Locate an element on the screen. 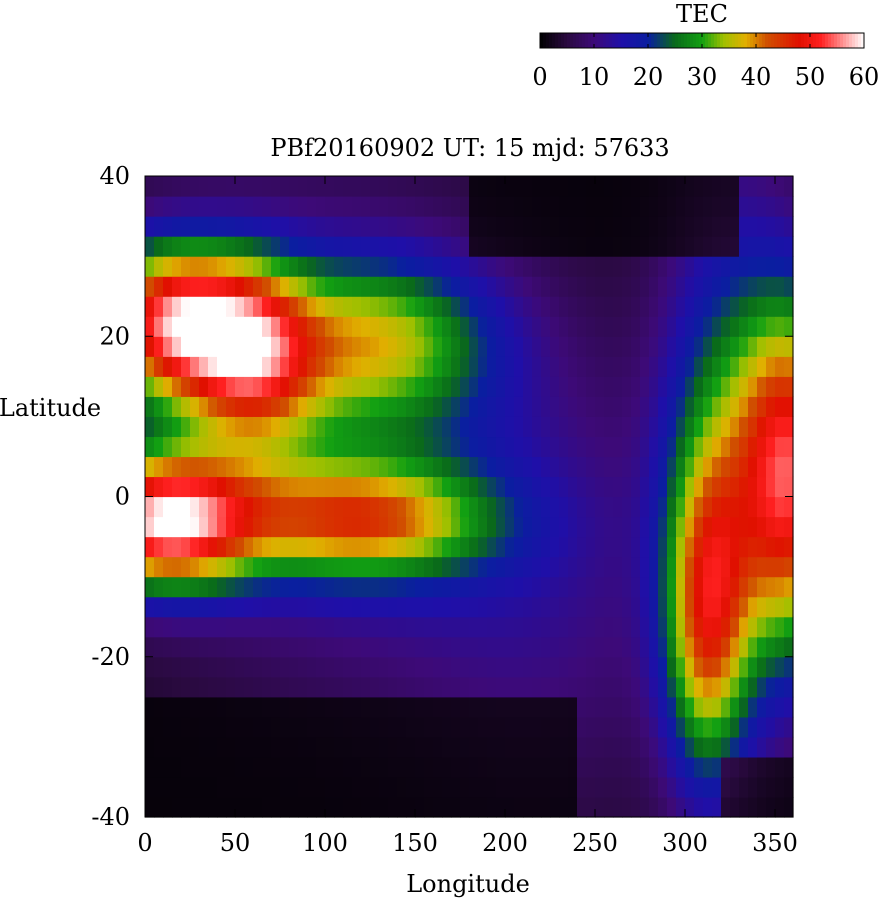 Image resolution: width=878 pixels, height=900 pixels. x-tick-label: 0 is located at coordinates (144, 843).